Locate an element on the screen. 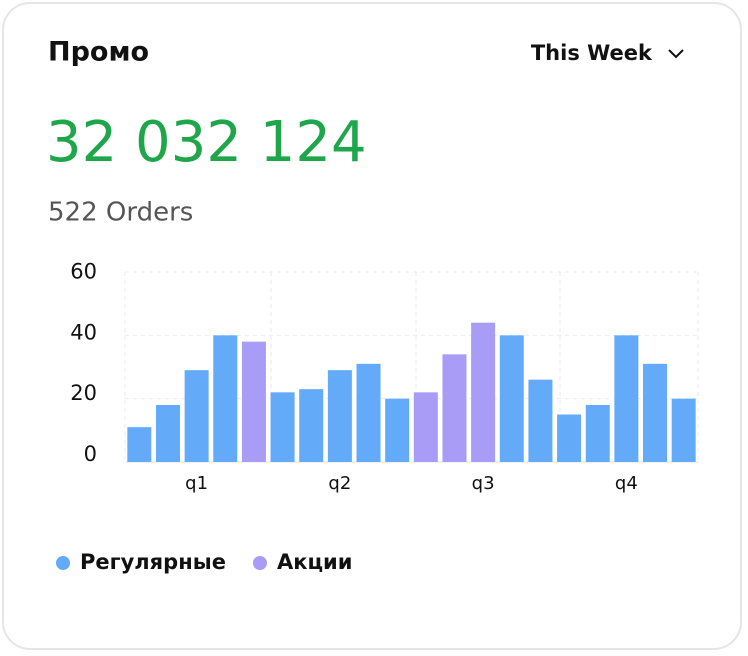 This screenshot has width=748, height=656. y-tick-label: 20 is located at coordinates (83, 393).